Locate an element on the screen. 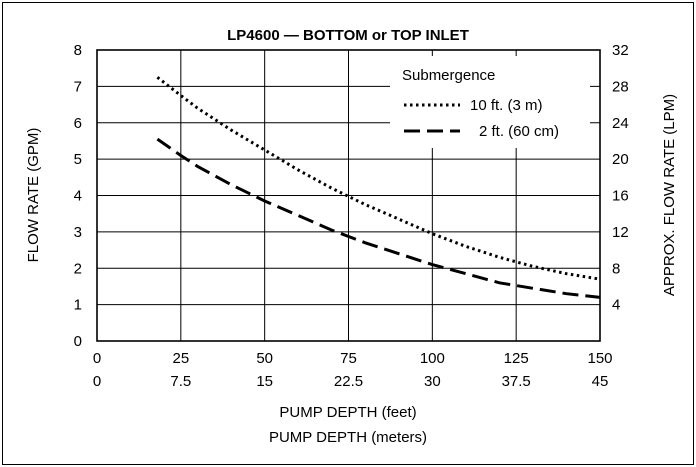 This screenshot has width=696, height=467. x-tick-feet-3: 75 is located at coordinates (348, 358).